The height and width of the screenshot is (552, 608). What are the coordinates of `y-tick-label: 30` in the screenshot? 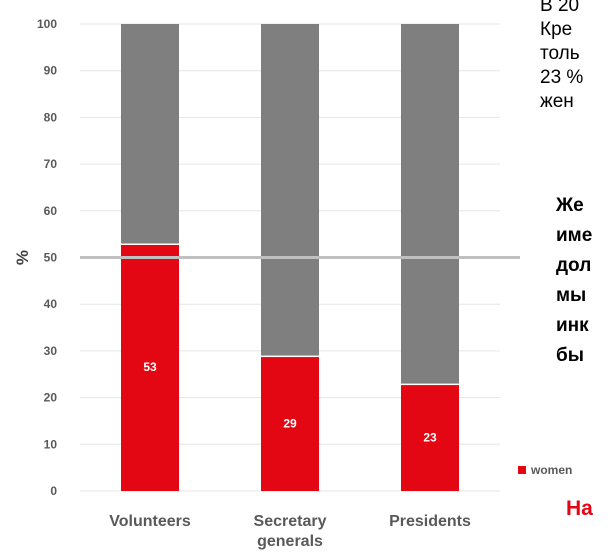 It's located at (51, 351).